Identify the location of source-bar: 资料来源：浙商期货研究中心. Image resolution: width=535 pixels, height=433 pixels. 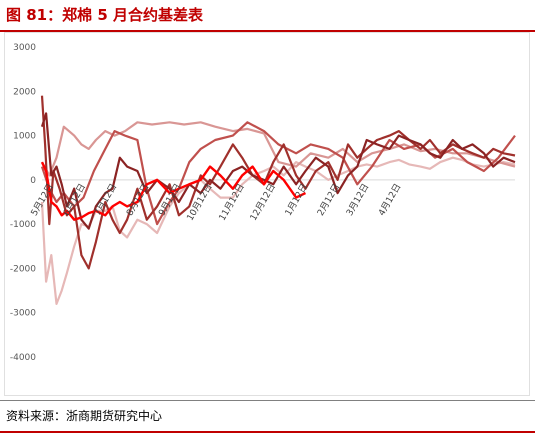
(267, 416).